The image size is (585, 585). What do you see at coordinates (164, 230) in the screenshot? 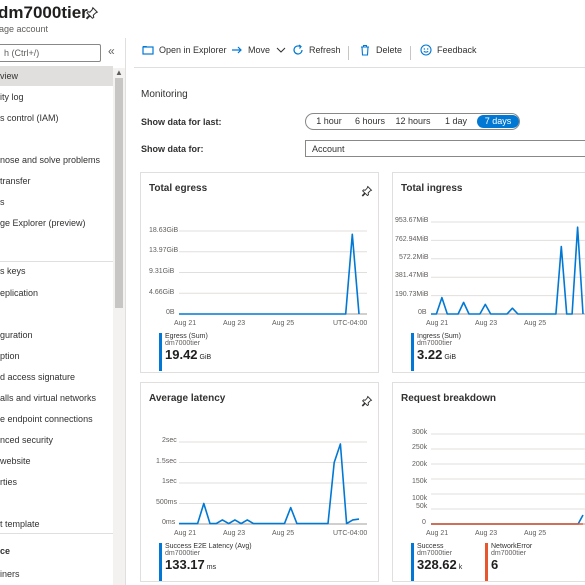
I see `y-tick-label: 18.63GiB` at bounding box center [164, 230].